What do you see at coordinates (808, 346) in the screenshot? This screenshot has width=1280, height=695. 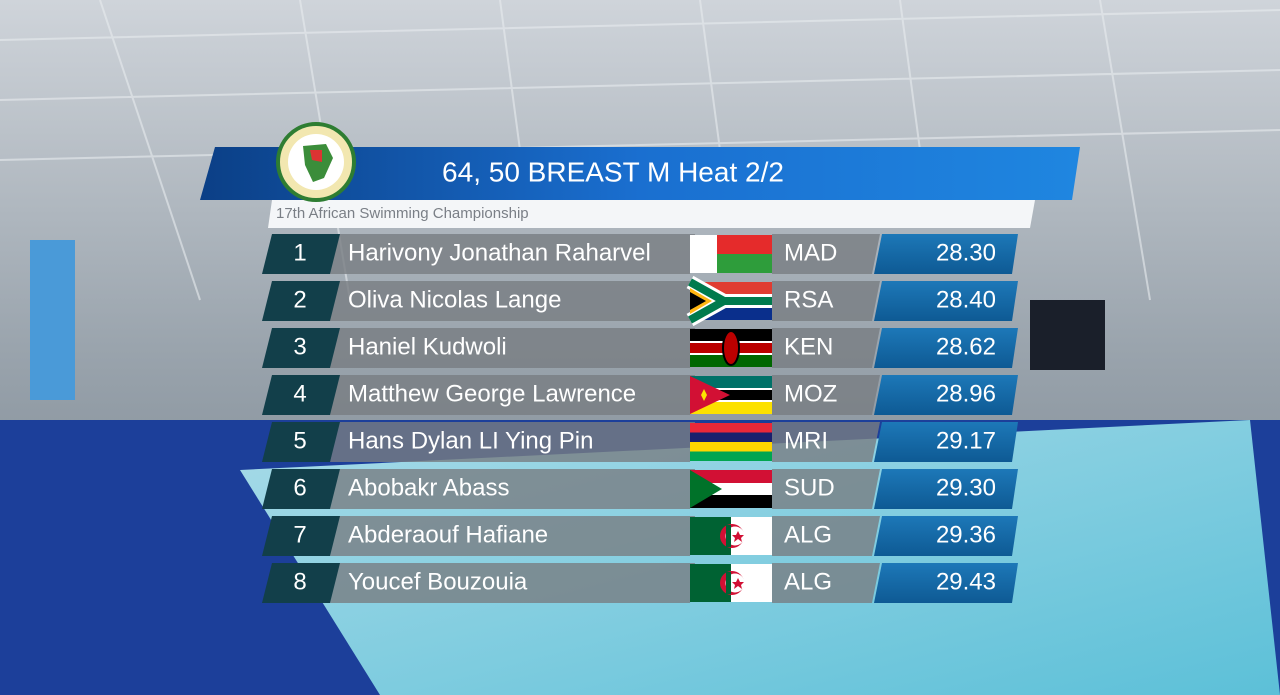 I see `country-code: KEN` at bounding box center [808, 346].